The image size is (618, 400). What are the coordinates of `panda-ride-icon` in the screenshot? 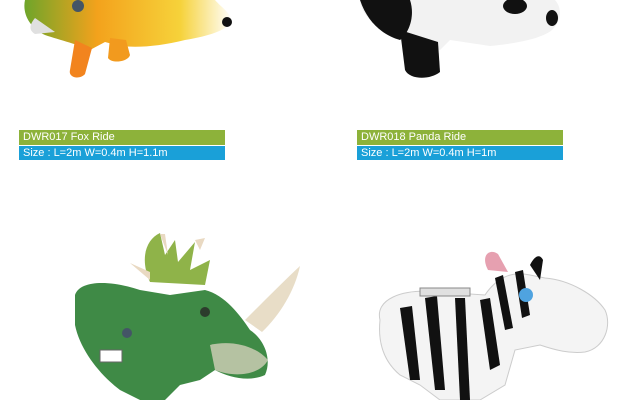 It's located at (474, 50).